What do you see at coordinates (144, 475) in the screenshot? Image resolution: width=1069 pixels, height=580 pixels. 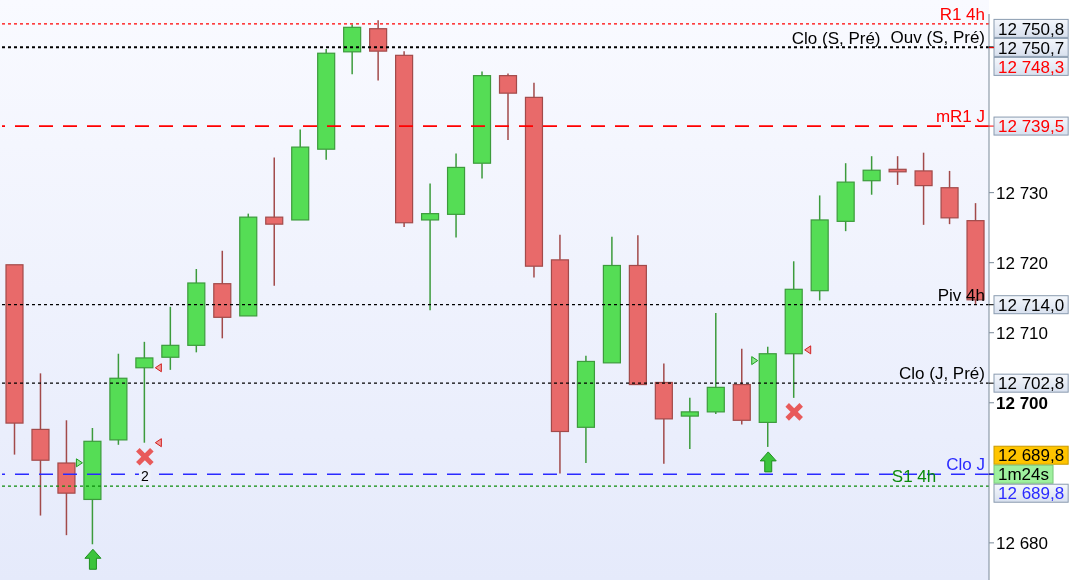 I see `annotation: 2` at bounding box center [144, 475].